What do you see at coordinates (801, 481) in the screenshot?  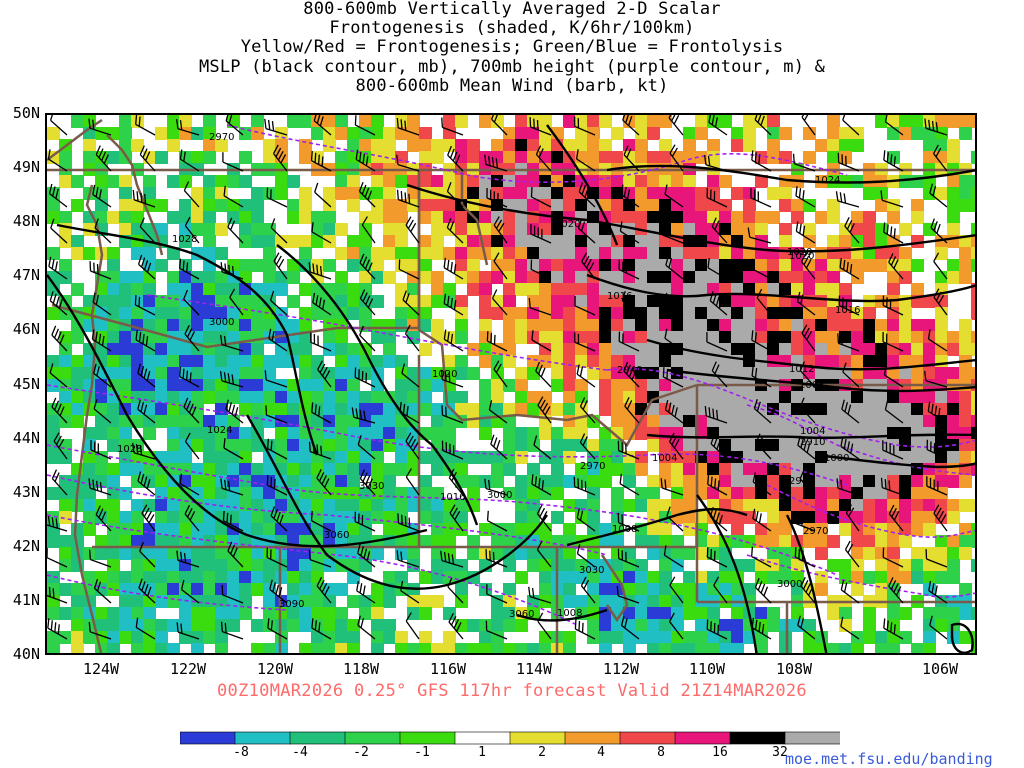 I see `height-label: 2940` at bounding box center [801, 481].